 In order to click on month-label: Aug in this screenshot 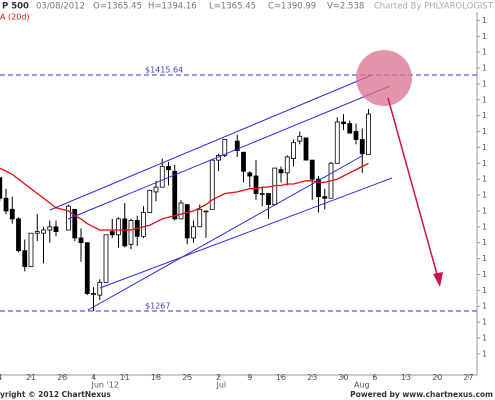, I will do `click(362, 385)`.